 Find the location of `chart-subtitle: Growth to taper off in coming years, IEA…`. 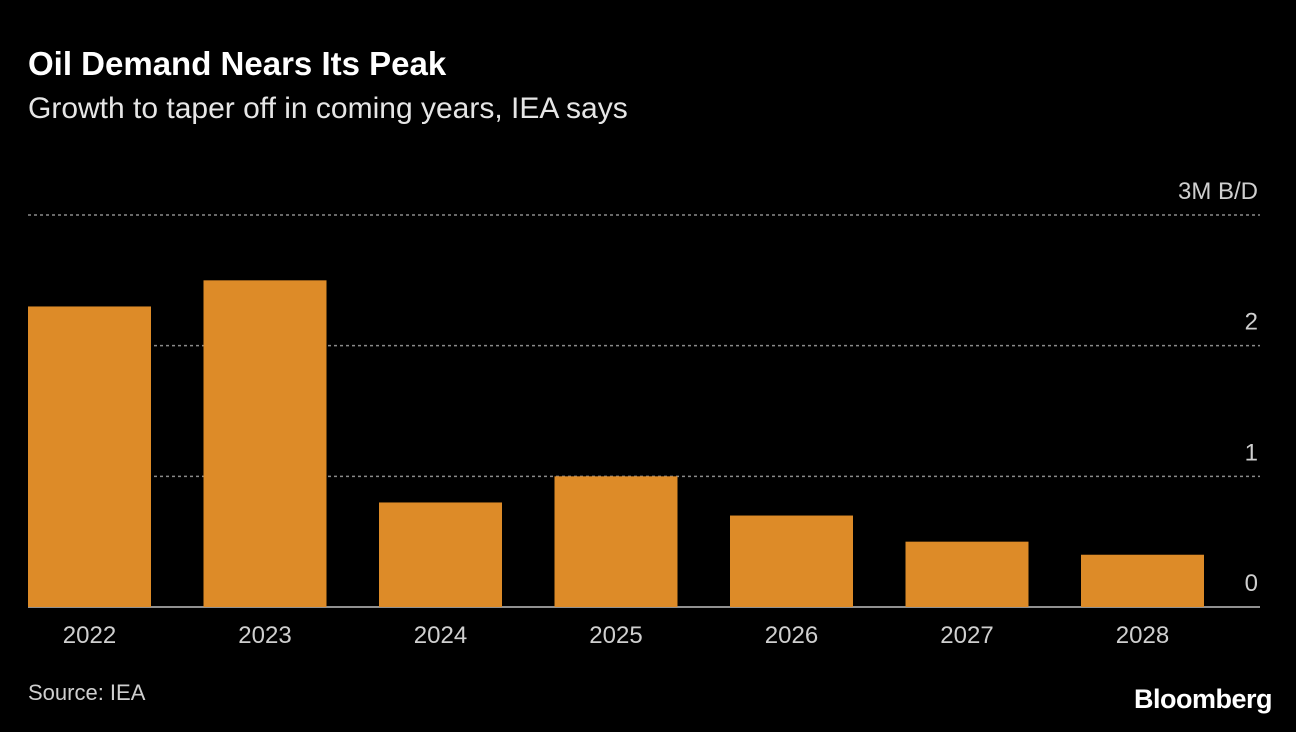

chart-subtitle: Growth to taper off in coming years, IEA… is located at coordinates (328, 108).